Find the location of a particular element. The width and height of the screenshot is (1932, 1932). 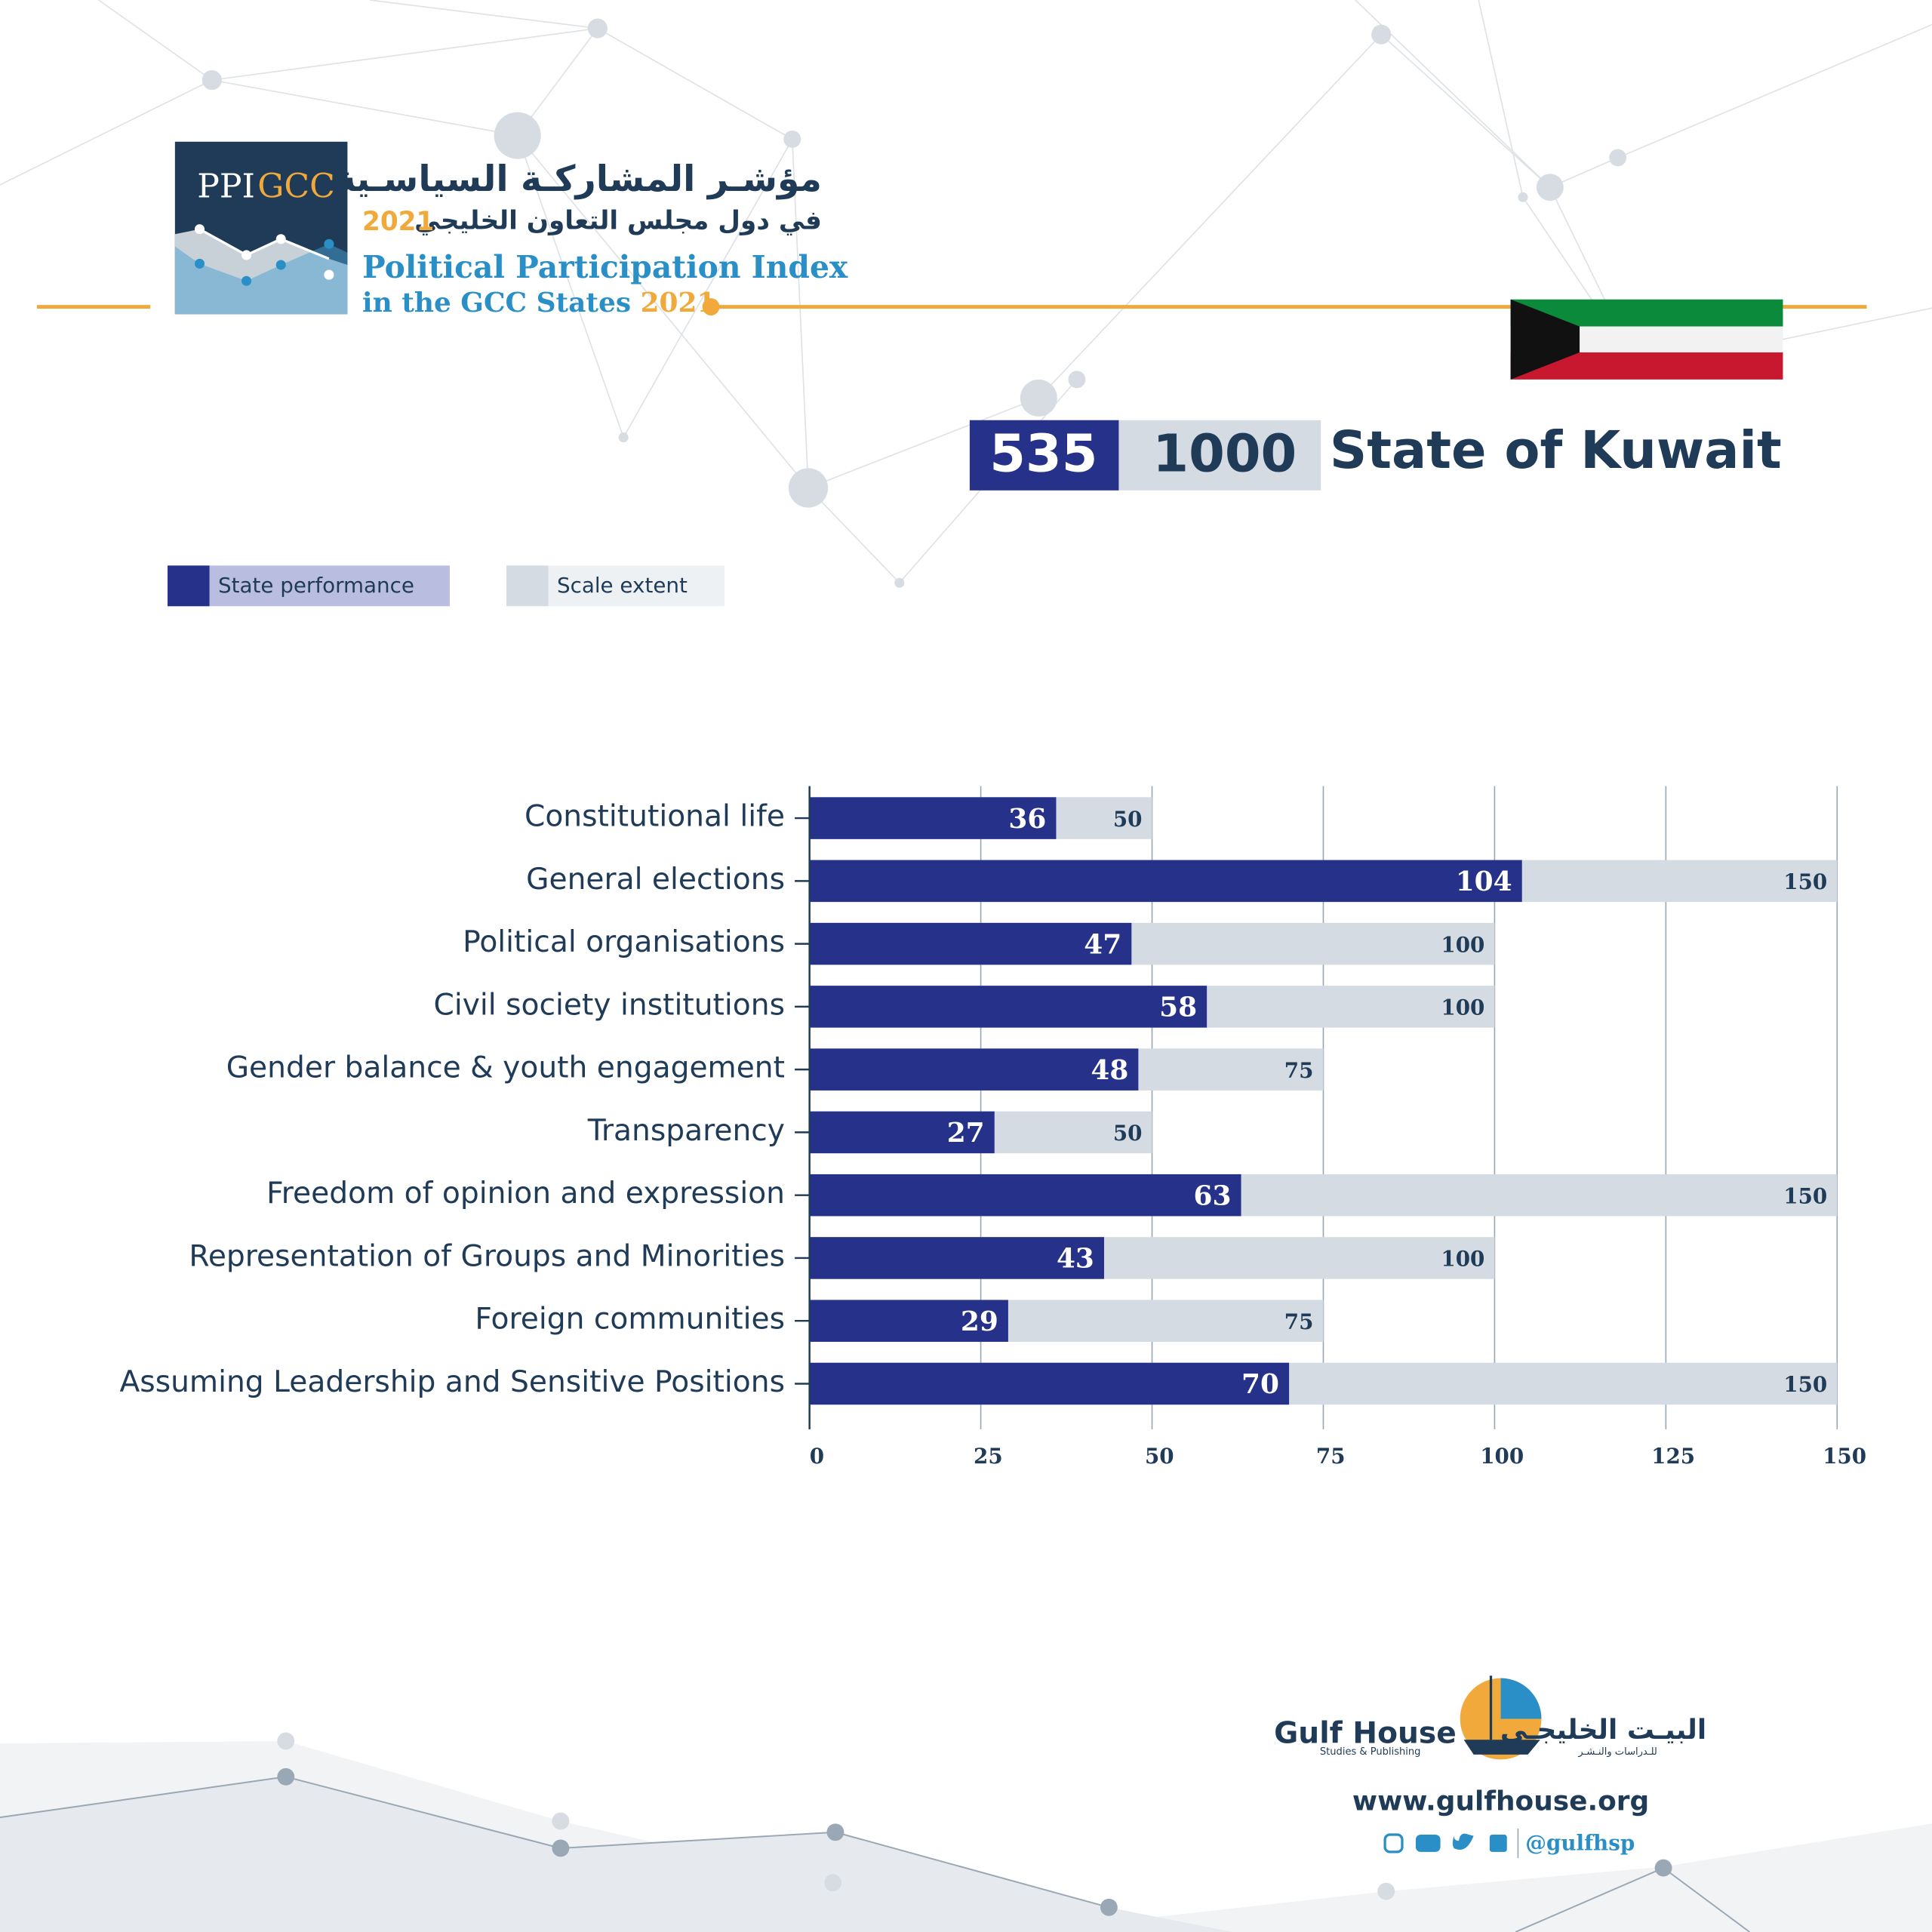

value-label: 70 is located at coordinates (1260, 1384).